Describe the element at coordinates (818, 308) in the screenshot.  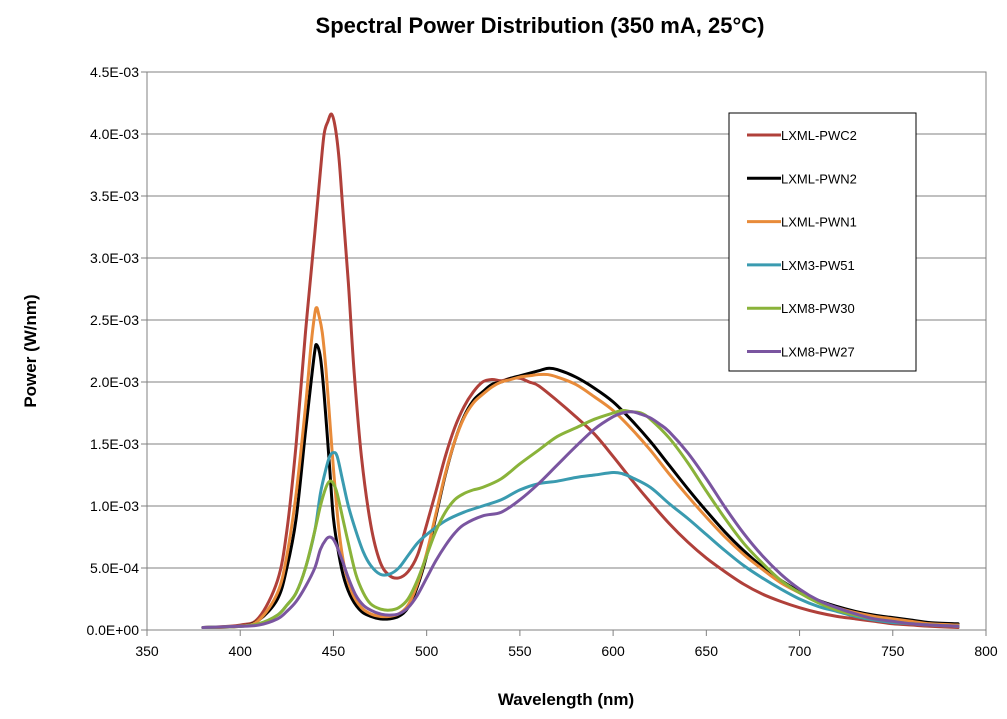
I see `legend-label-lxm8-pw30: LXM8-PW30` at that location.